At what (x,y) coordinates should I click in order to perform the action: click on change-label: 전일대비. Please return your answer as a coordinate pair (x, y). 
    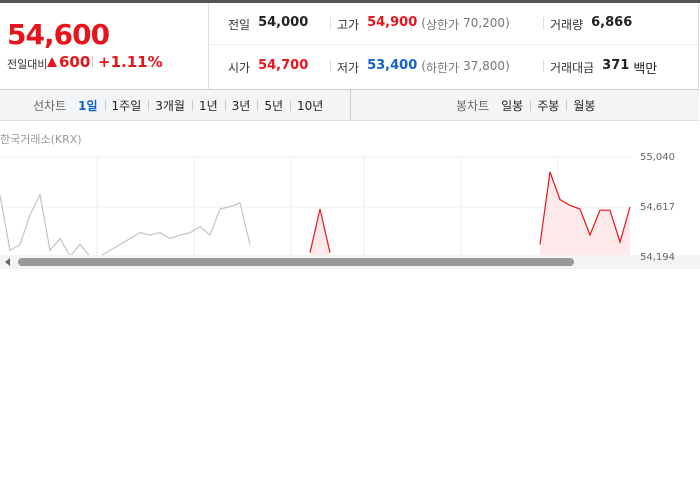
    Looking at the image, I should click on (27, 64).